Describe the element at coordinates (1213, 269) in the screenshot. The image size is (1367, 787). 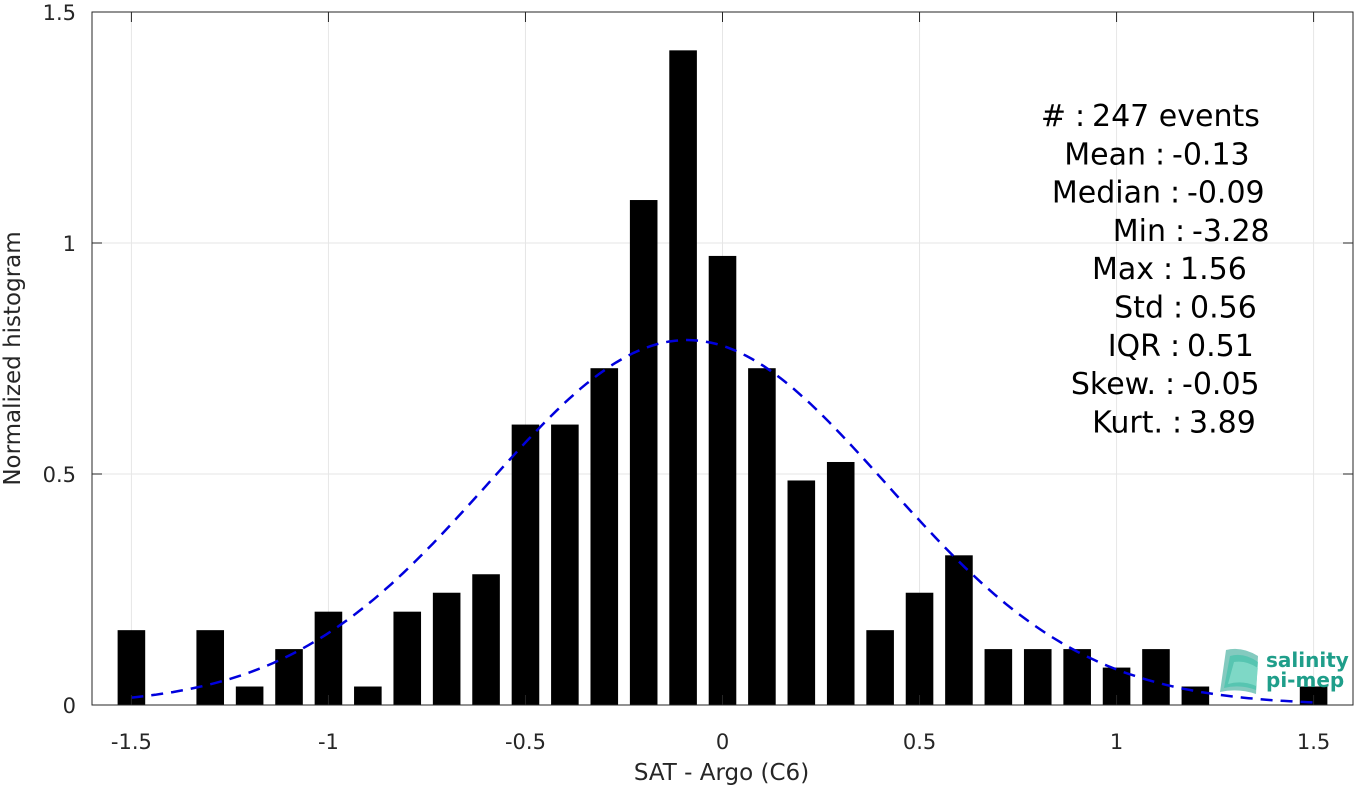
I see `stat-value: 1.56` at that location.